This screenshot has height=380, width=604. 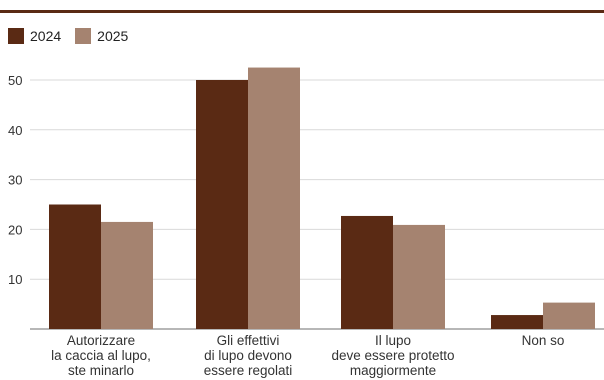 What do you see at coordinates (75, 266) in the screenshot?
I see `bar-2024-cat0` at bounding box center [75, 266].